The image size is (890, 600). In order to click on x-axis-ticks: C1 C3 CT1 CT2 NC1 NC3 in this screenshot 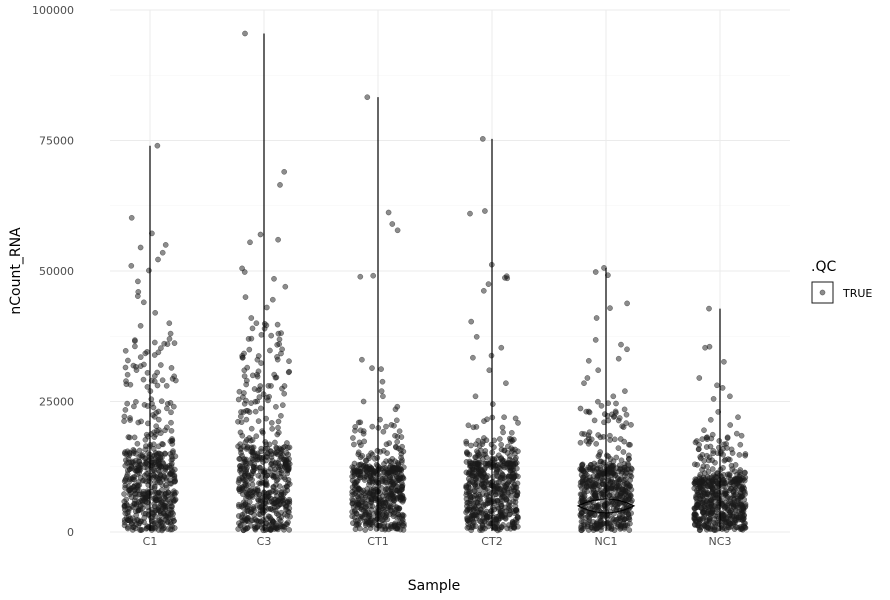, I will do `click(437, 541)`.